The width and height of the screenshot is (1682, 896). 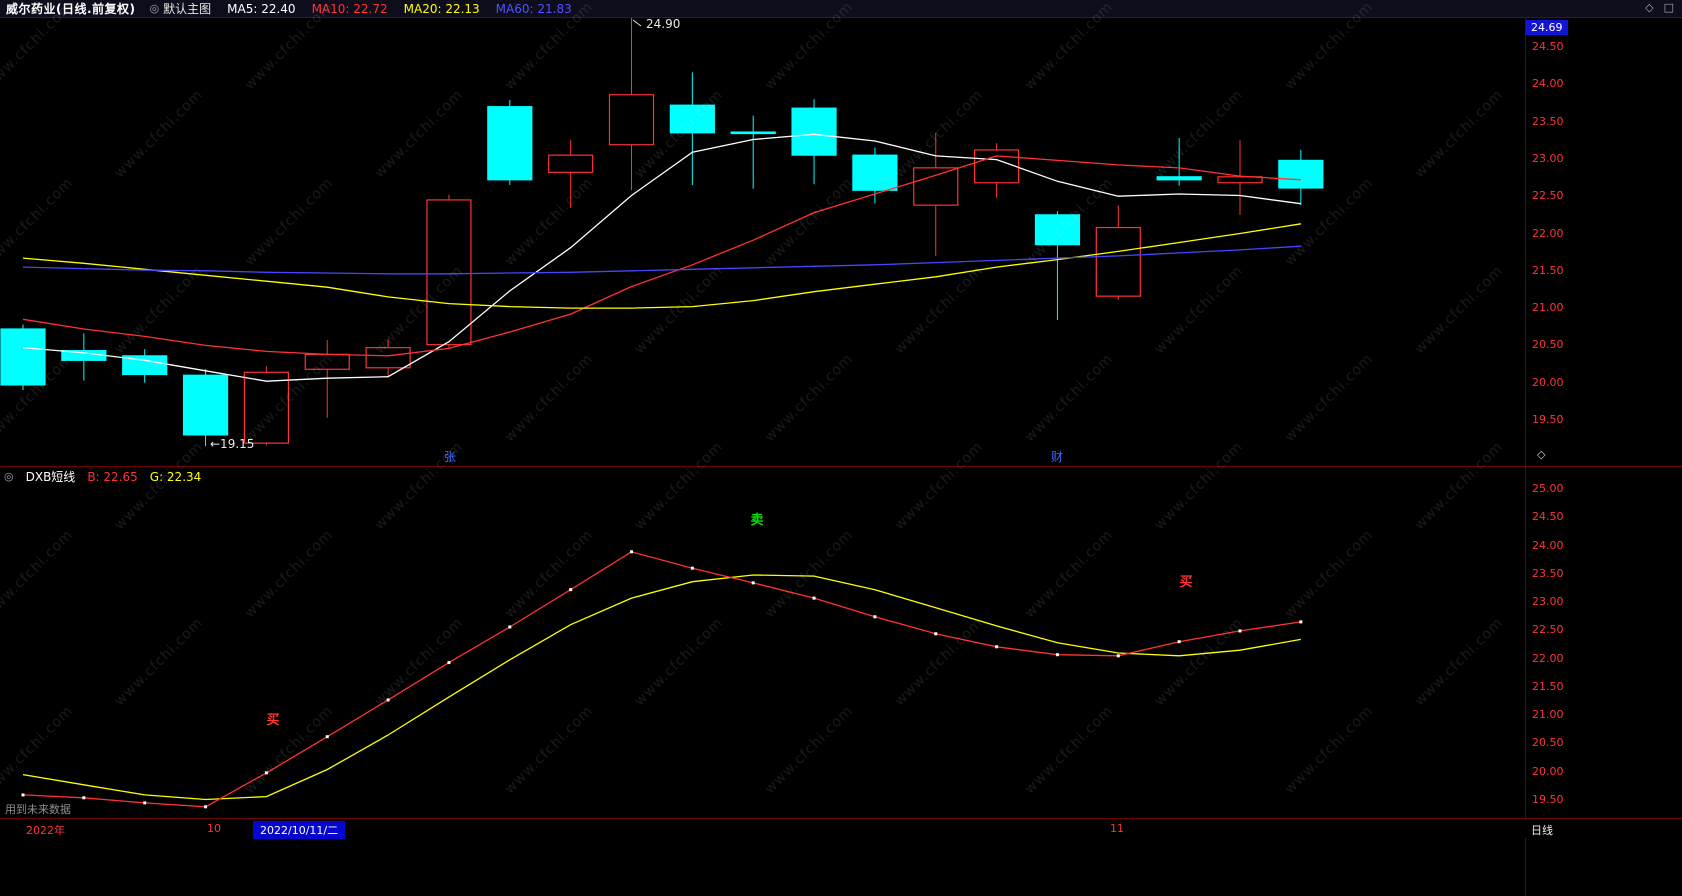 What do you see at coordinates (1548, 121) in the screenshot?
I see `price-tick: 23.50` at bounding box center [1548, 121].